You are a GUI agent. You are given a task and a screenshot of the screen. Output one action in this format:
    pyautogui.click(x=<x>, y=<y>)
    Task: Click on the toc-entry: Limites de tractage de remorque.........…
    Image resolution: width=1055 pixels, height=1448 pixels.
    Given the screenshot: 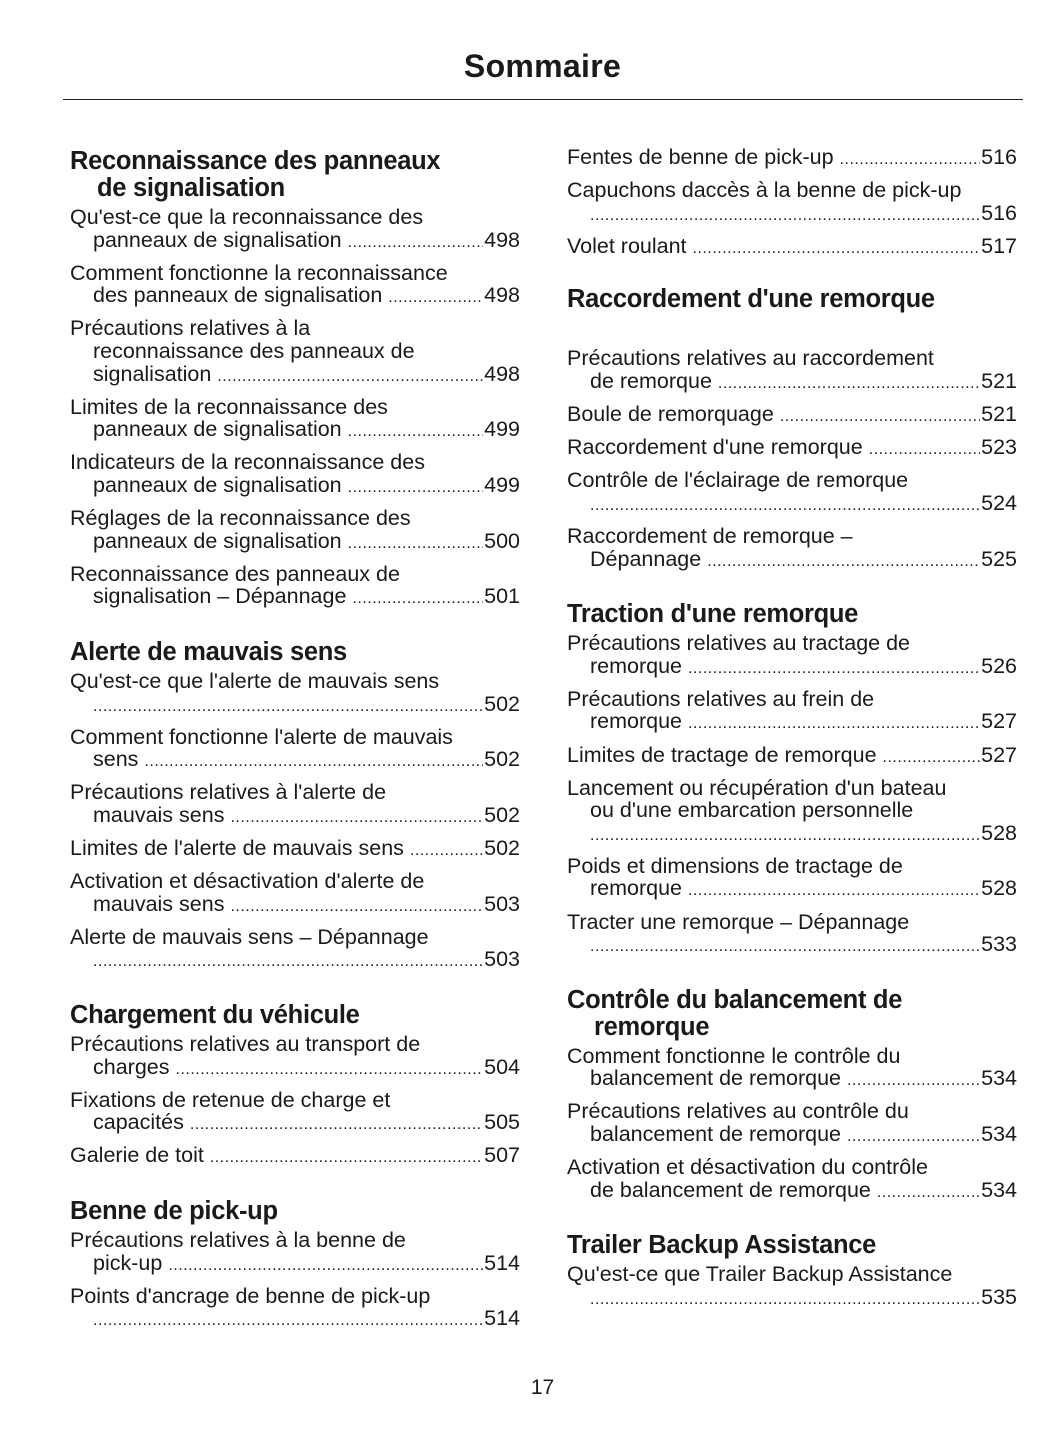 What is the action you would take?
    pyautogui.click(x=792, y=756)
    